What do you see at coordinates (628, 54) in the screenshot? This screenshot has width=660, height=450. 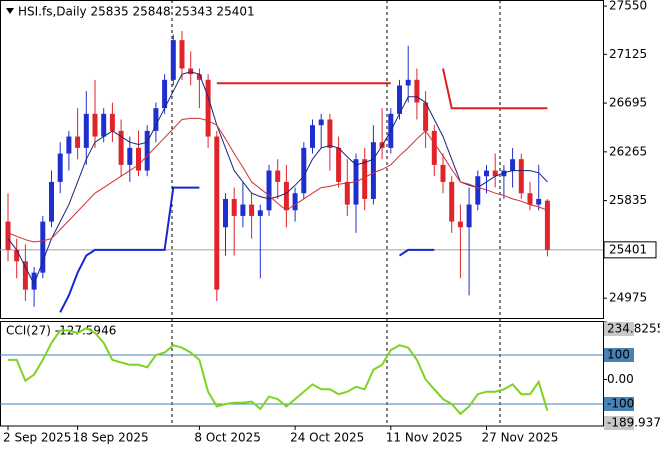 I see `y-tick-label: 27125` at bounding box center [628, 54].